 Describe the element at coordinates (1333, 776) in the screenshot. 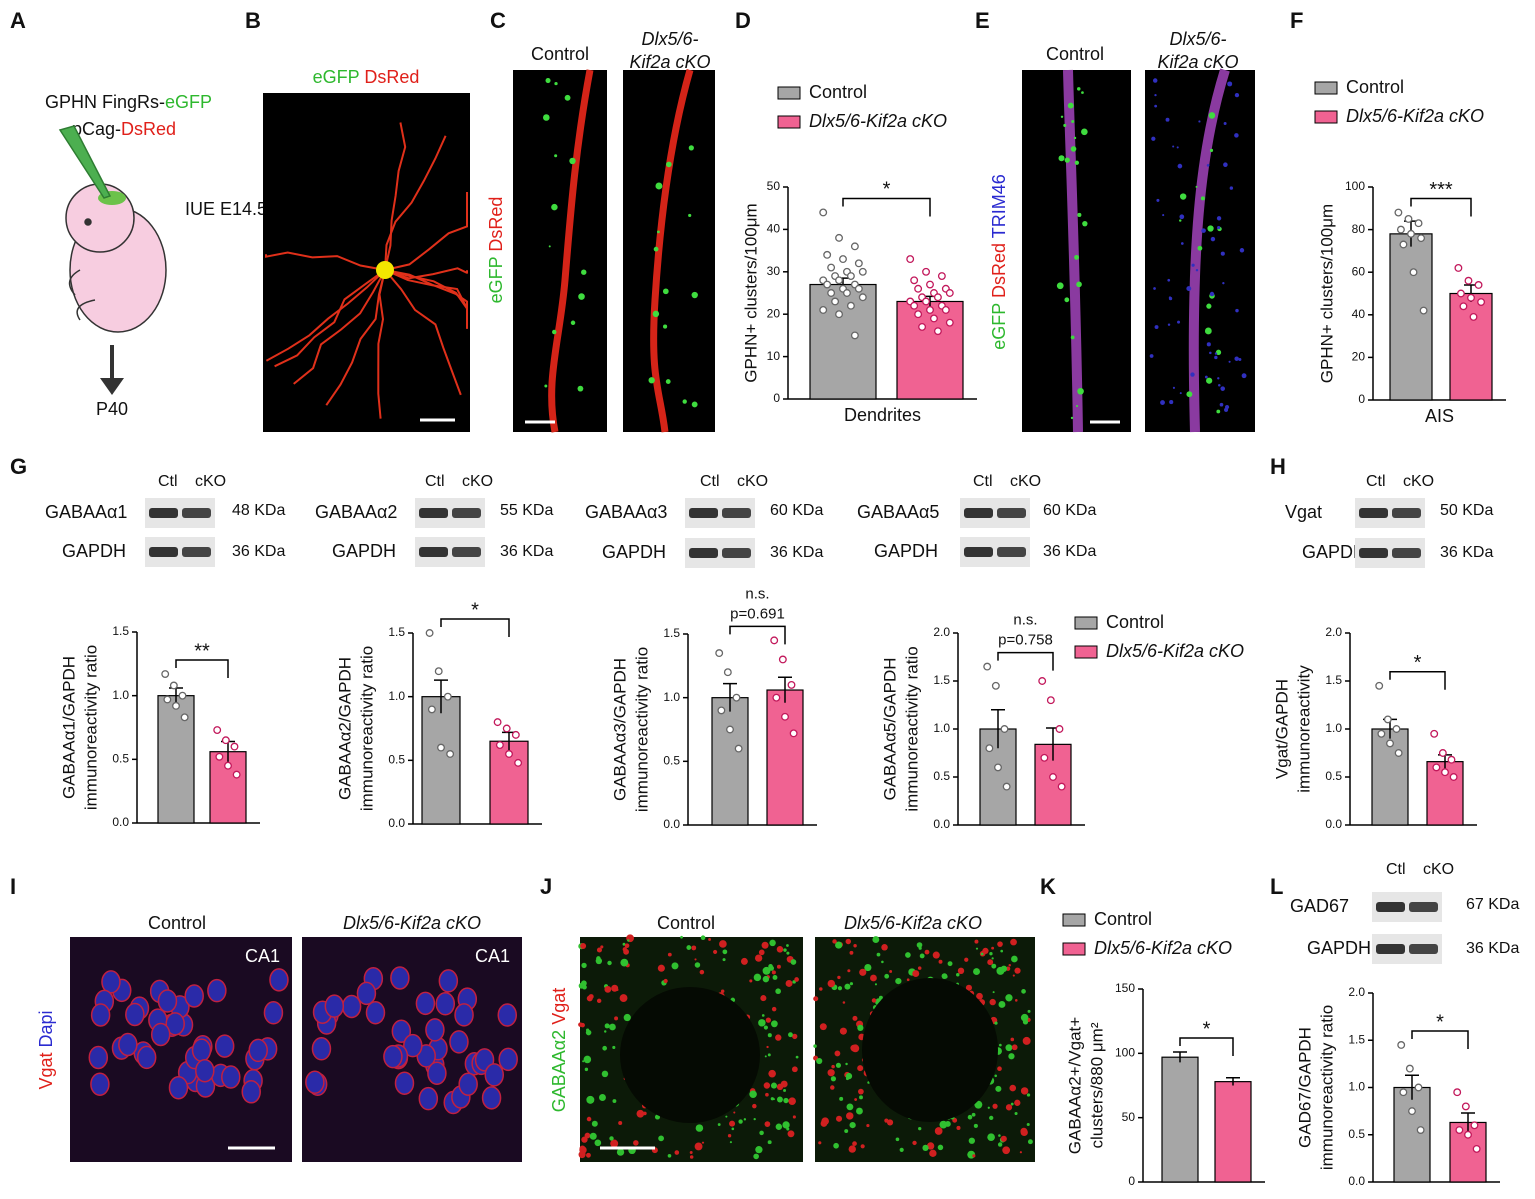

I see `y-tick-label: 0.5` at that location.